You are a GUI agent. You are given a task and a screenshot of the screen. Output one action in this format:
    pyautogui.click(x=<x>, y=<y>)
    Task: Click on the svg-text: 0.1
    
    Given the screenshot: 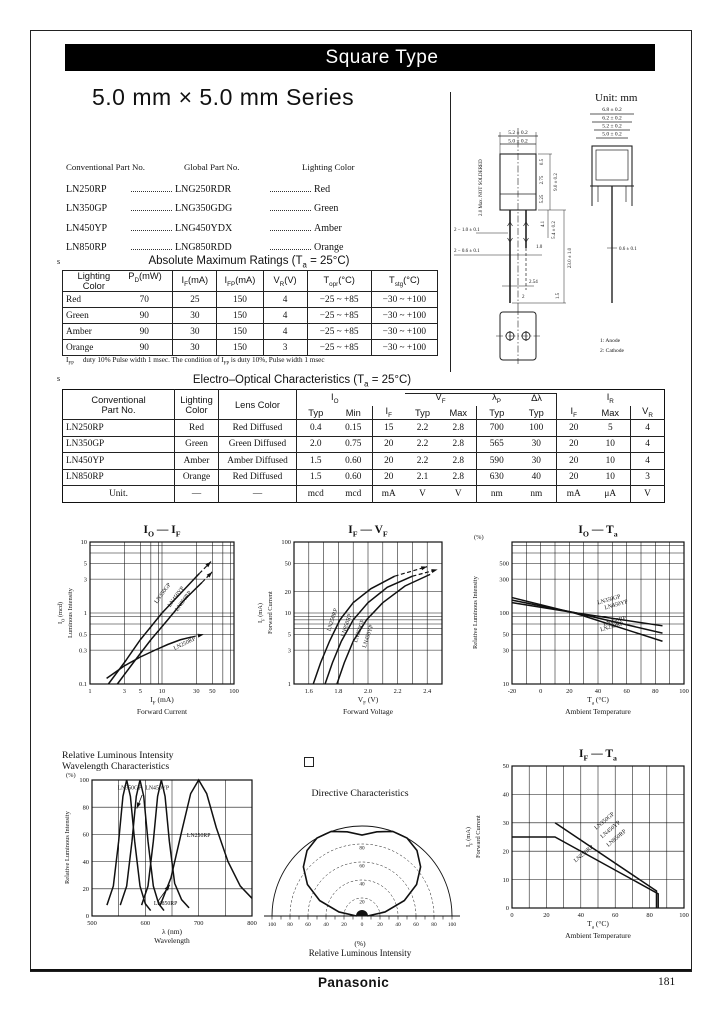 What is the action you would take?
    pyautogui.click(x=83, y=684)
    